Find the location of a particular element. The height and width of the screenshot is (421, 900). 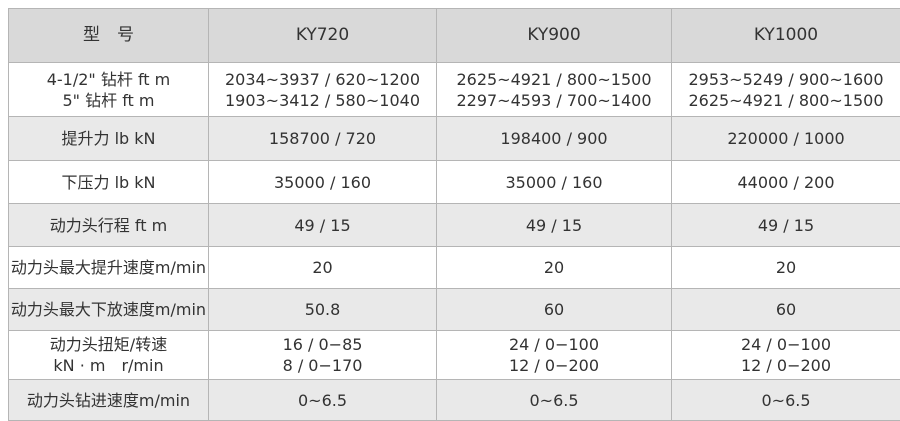

row-label: 动力头钻进速度m/min is located at coordinates (109, 400).